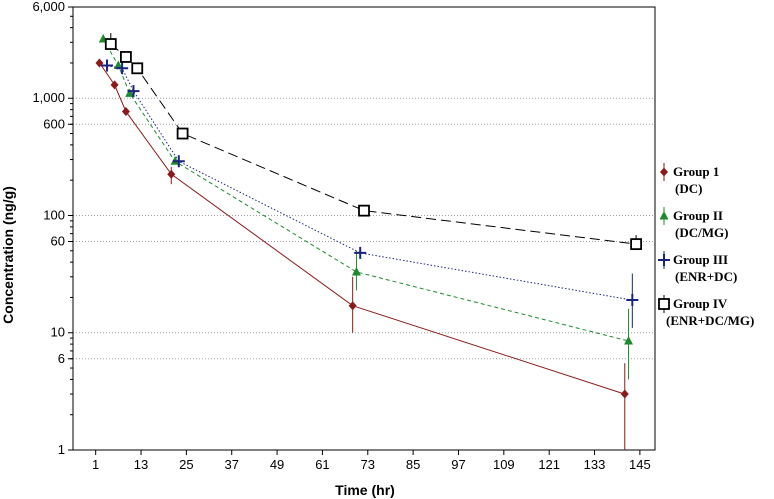 This screenshot has width=774, height=499. What do you see at coordinates (54, 123) in the screenshot?
I see `y-tick-label: 600` at bounding box center [54, 123].